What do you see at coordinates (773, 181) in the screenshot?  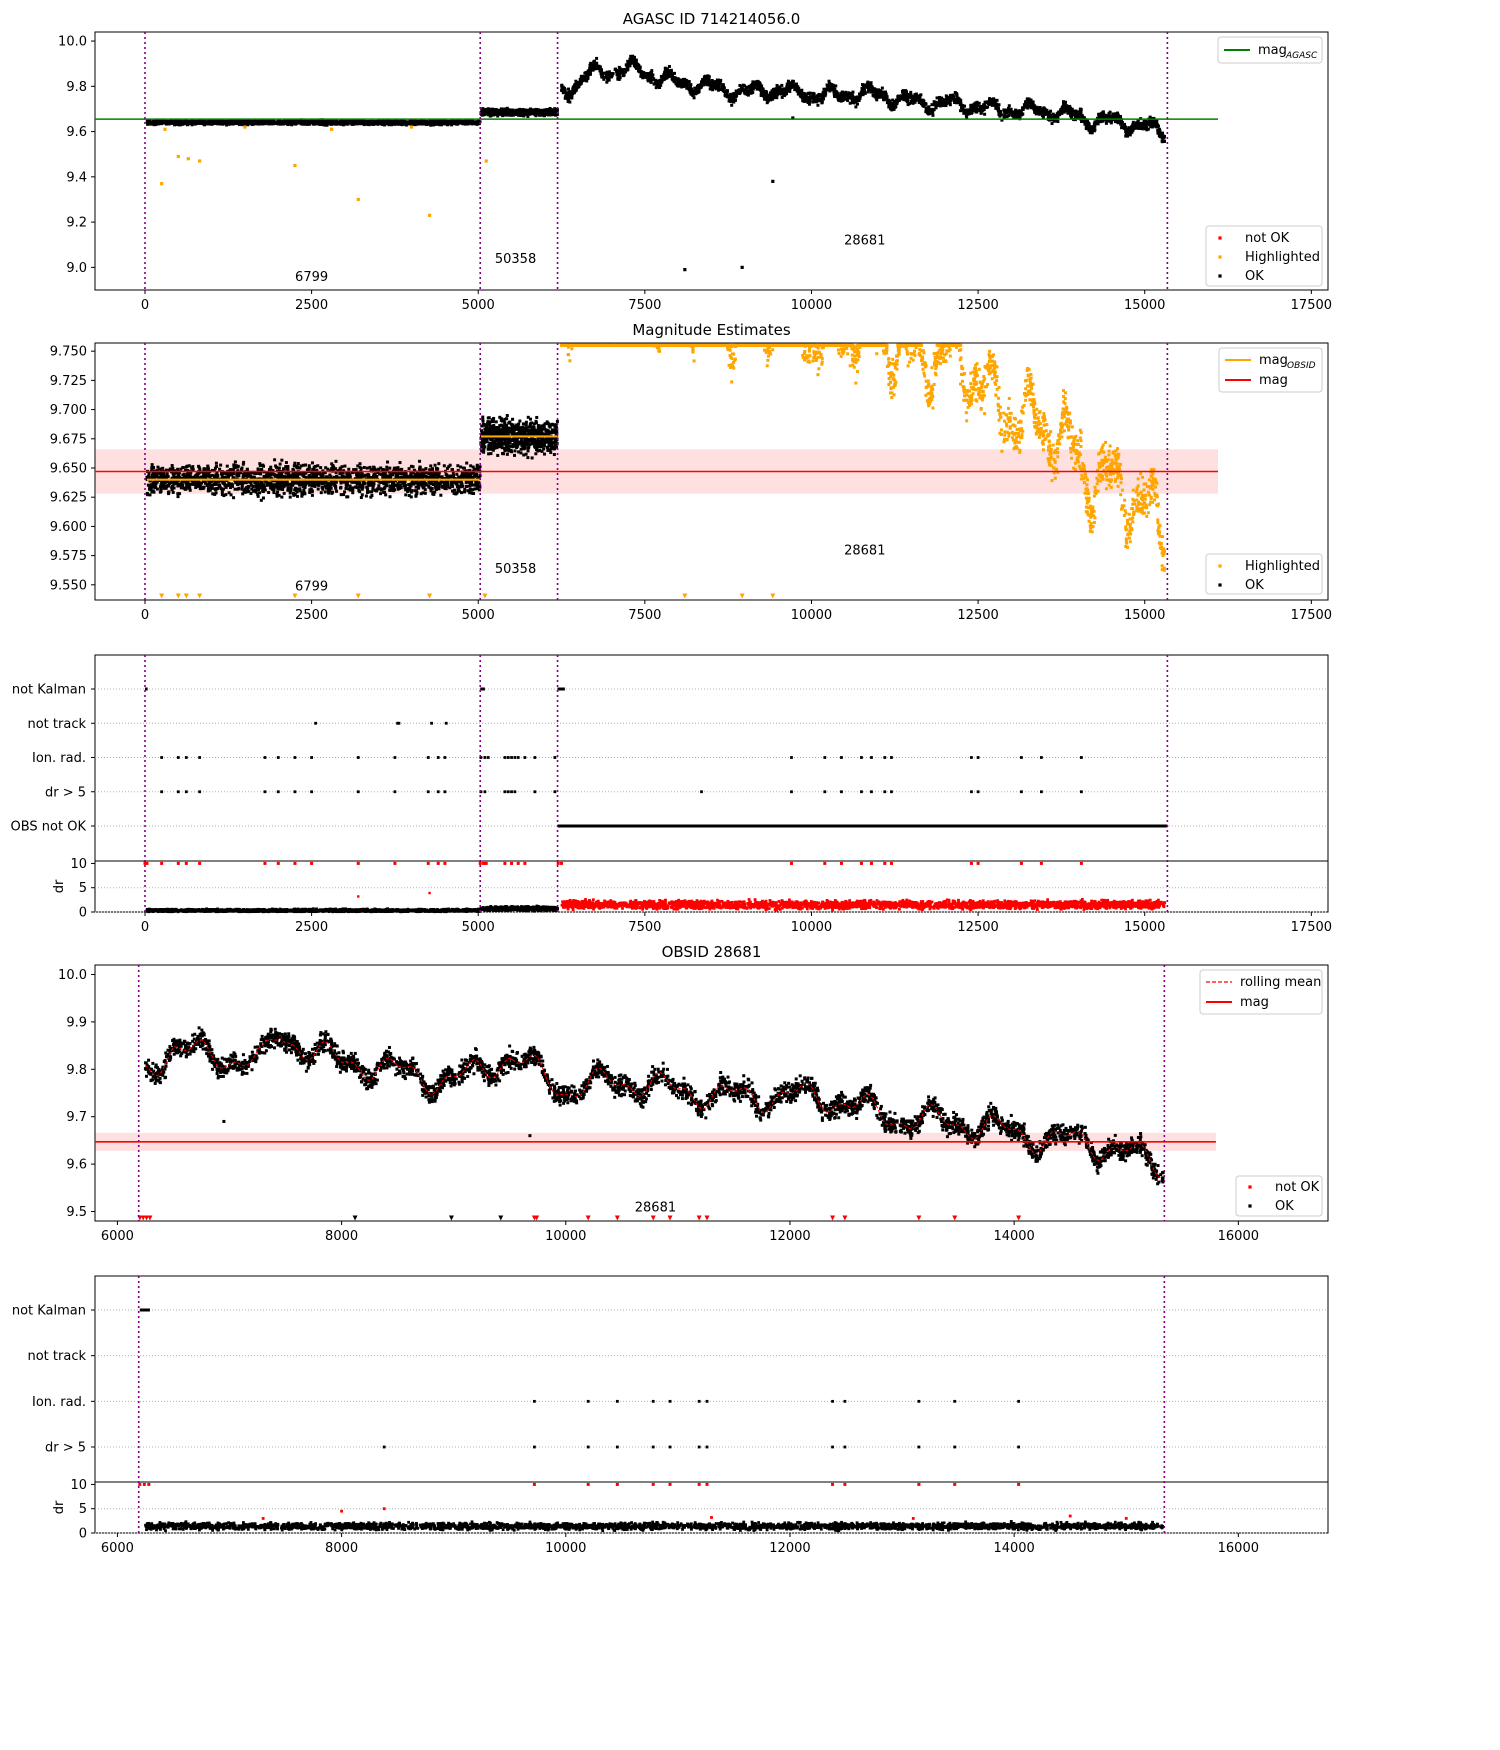 I see `ok-point` at bounding box center [773, 181].